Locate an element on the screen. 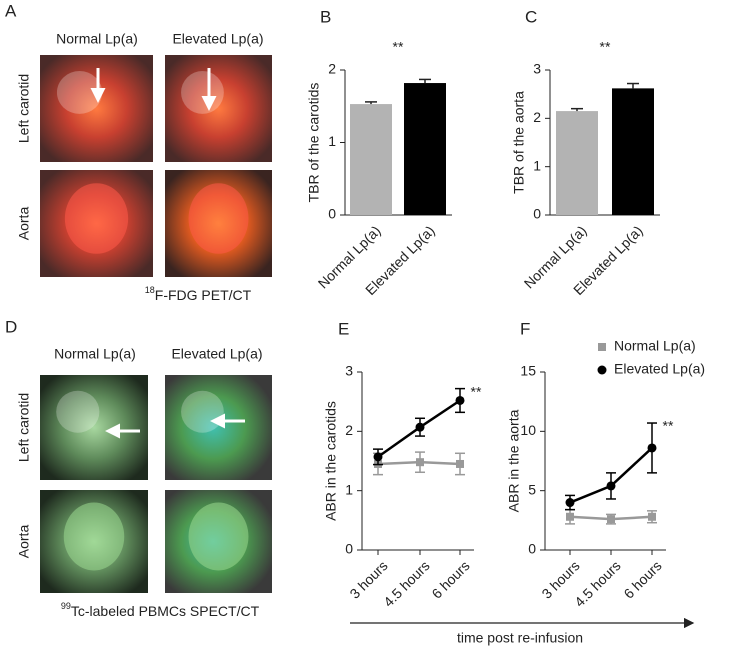 The height and width of the screenshot is (655, 754). y-tick-label: 10 is located at coordinates (528, 430).